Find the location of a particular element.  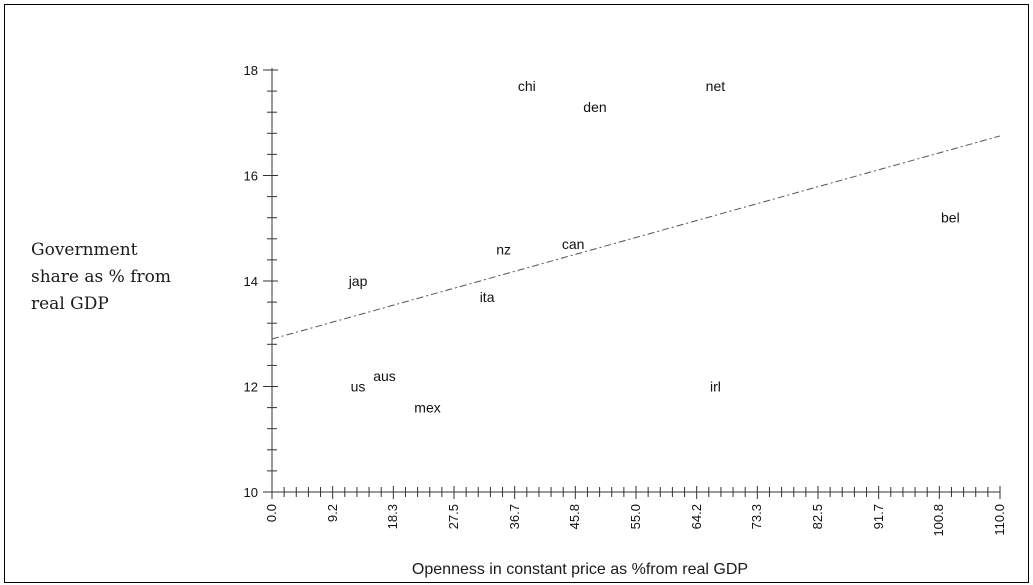

x-tick-label: 9.2 is located at coordinates (332, 513).